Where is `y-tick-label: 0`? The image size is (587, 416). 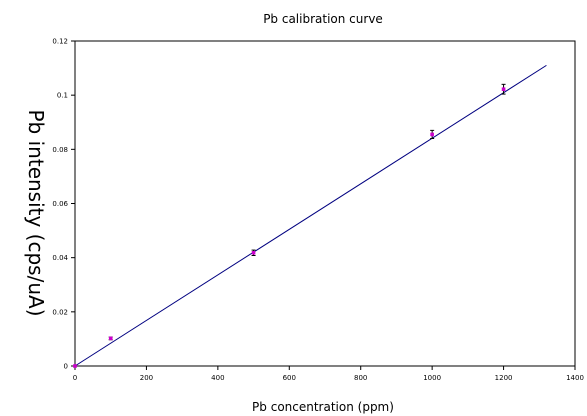
y-tick-label: 0 is located at coordinates (66, 367).